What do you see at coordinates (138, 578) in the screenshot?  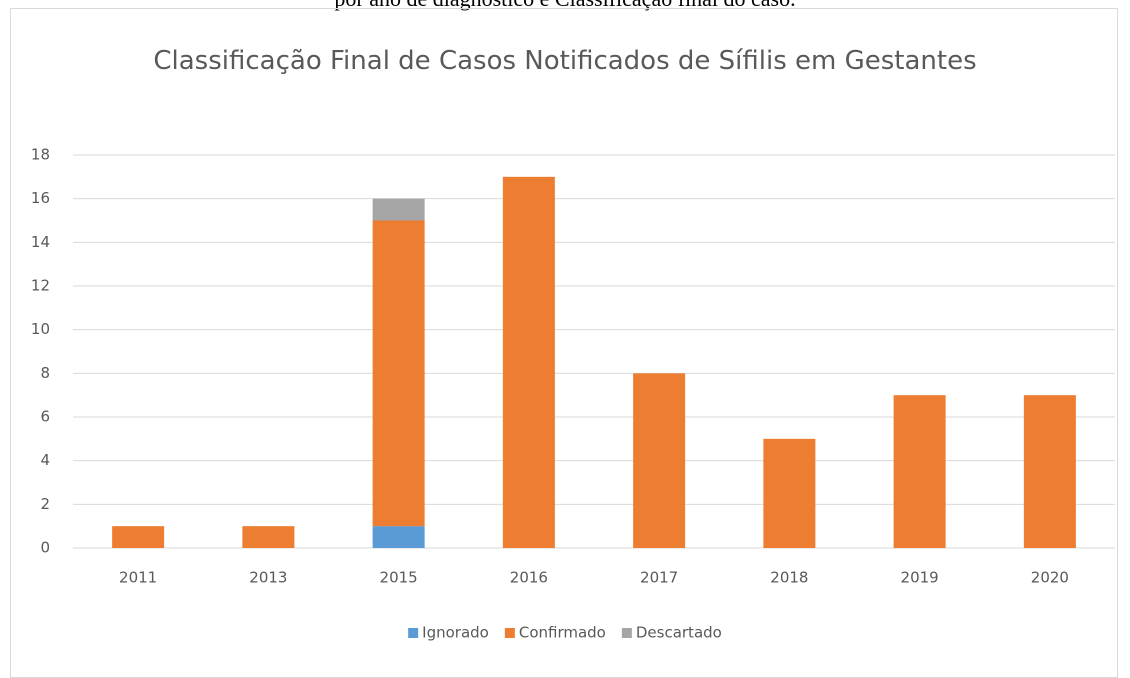 I see `x-tick-label: 2011` at bounding box center [138, 578].